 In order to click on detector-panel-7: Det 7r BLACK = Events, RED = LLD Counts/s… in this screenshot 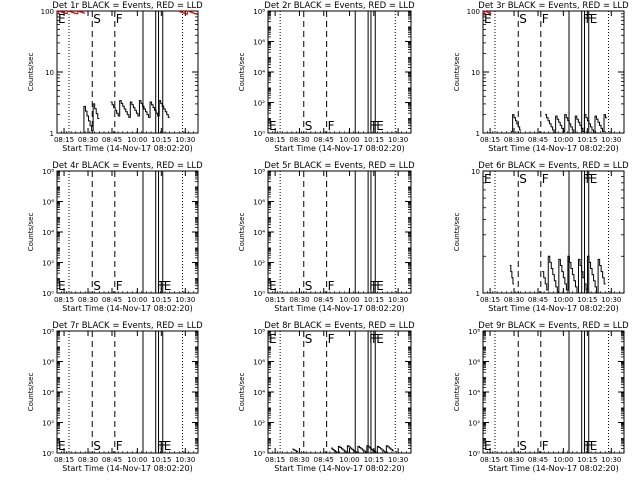, I will do `click(115, 397)`.